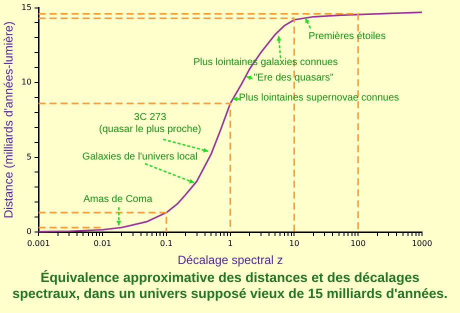 Image resolution: width=460 pixels, height=313 pixels. I want to click on annotation: Amas de Coma, so click(118, 200).